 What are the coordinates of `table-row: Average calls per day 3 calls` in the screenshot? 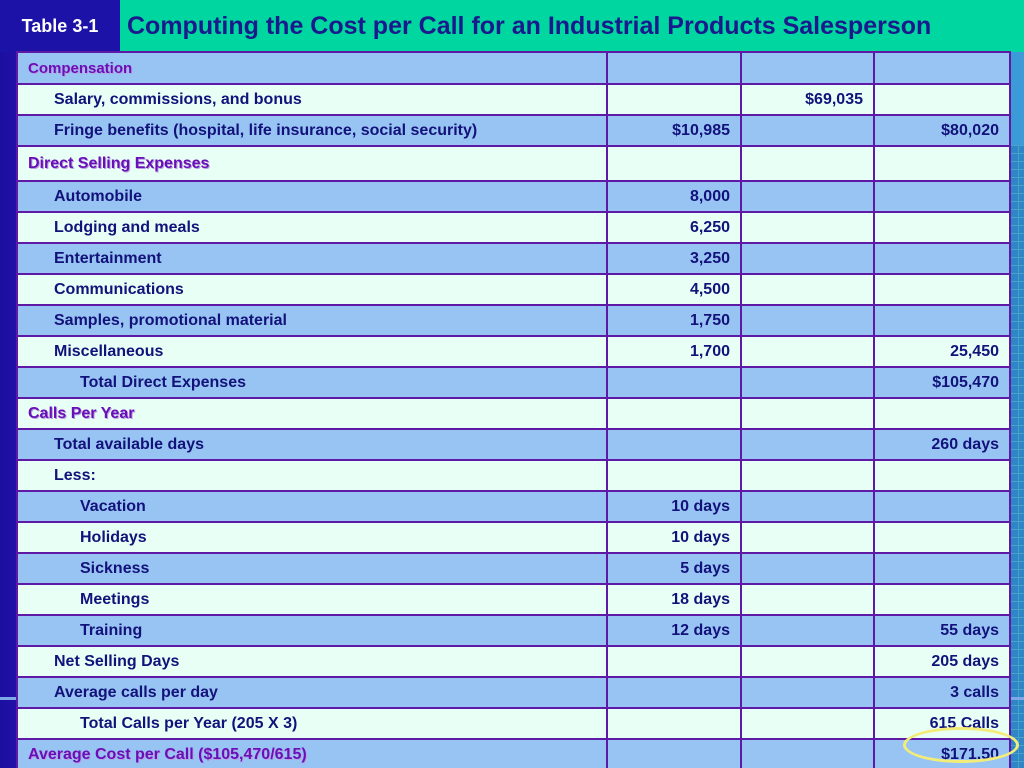 It's located at (513, 692).